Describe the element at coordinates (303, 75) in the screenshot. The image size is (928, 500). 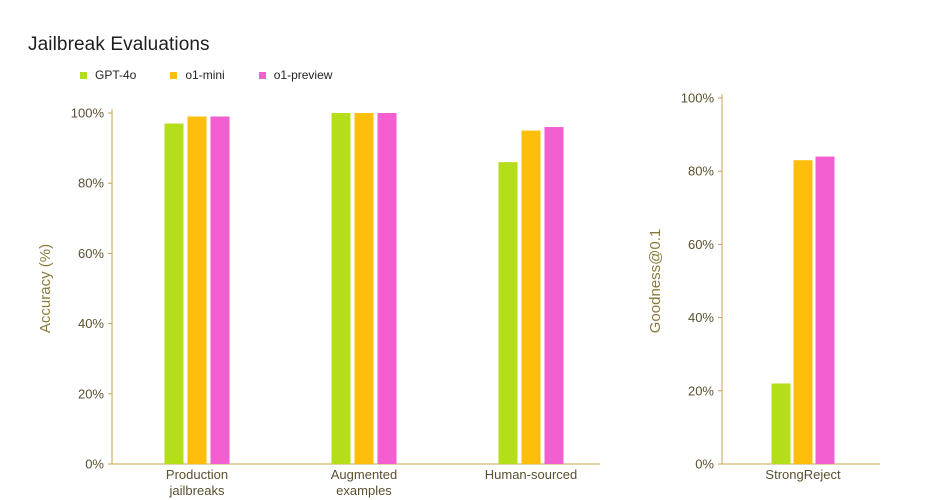
I see `legend-label-o1-preview: o1-preview` at that location.